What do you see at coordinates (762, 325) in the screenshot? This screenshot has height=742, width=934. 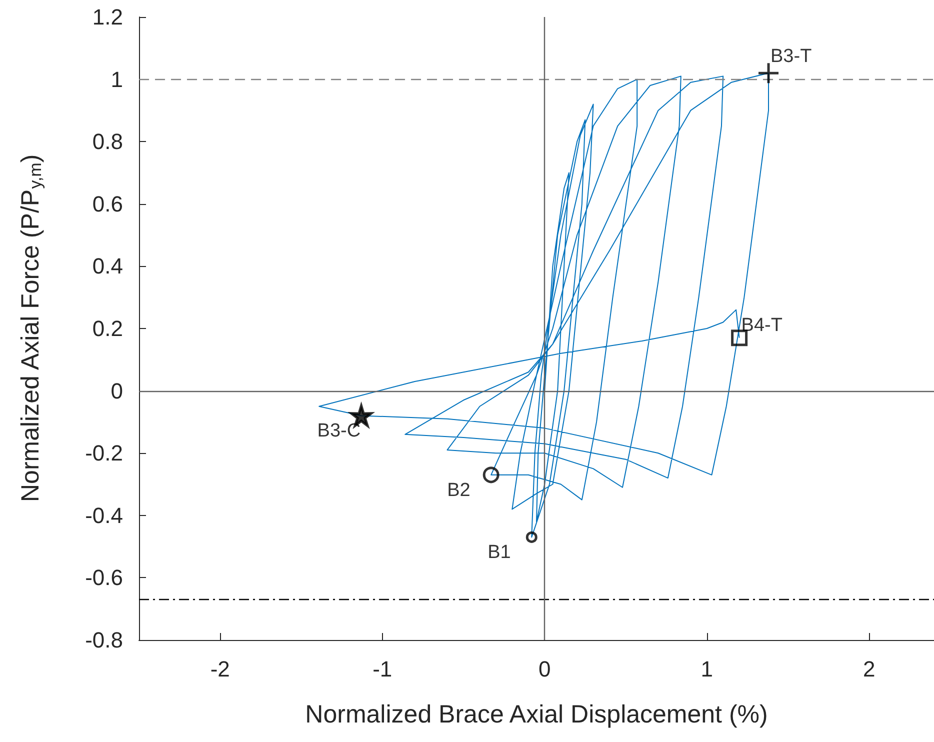 I see `annotation: B4-T` at bounding box center [762, 325].